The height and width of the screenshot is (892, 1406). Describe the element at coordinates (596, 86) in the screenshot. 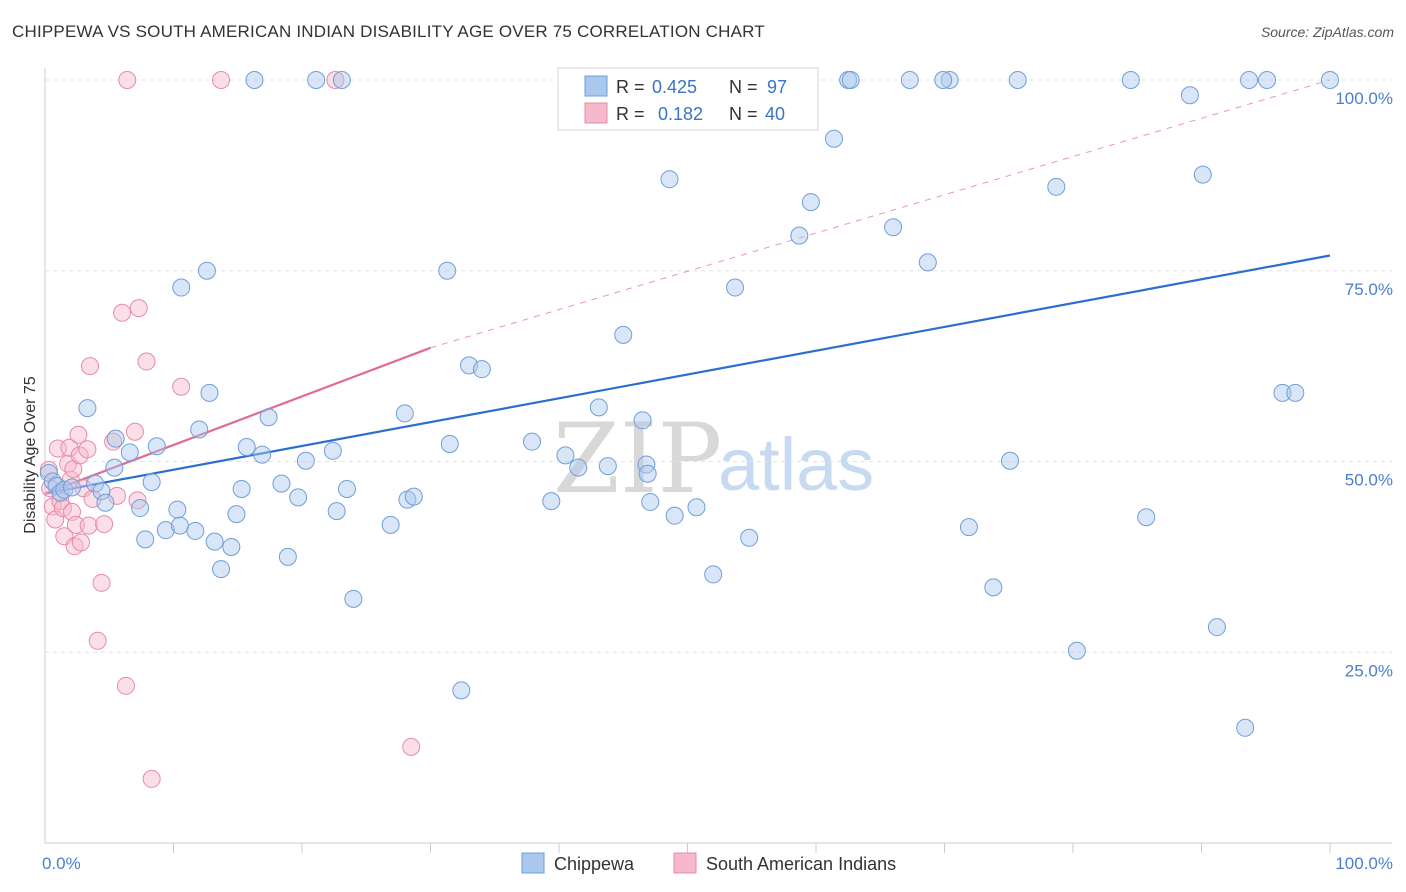

I see `legend-swatch-chippewa` at that location.